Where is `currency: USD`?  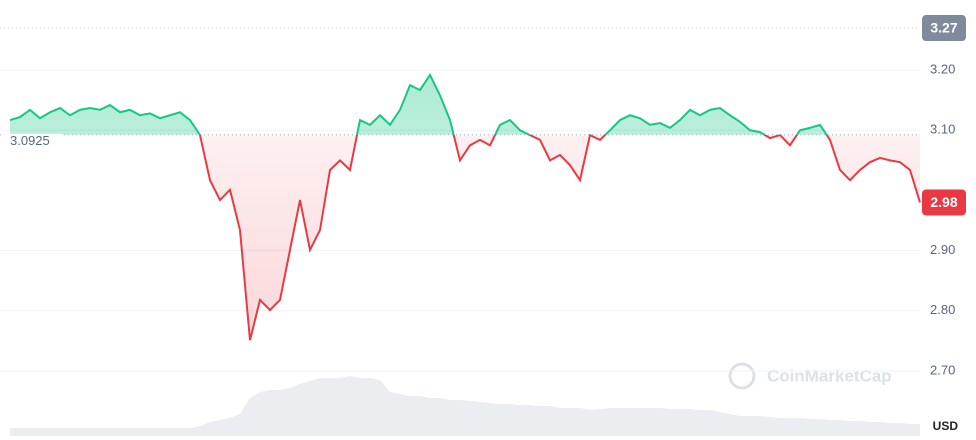 currency: USD is located at coordinates (946, 426).